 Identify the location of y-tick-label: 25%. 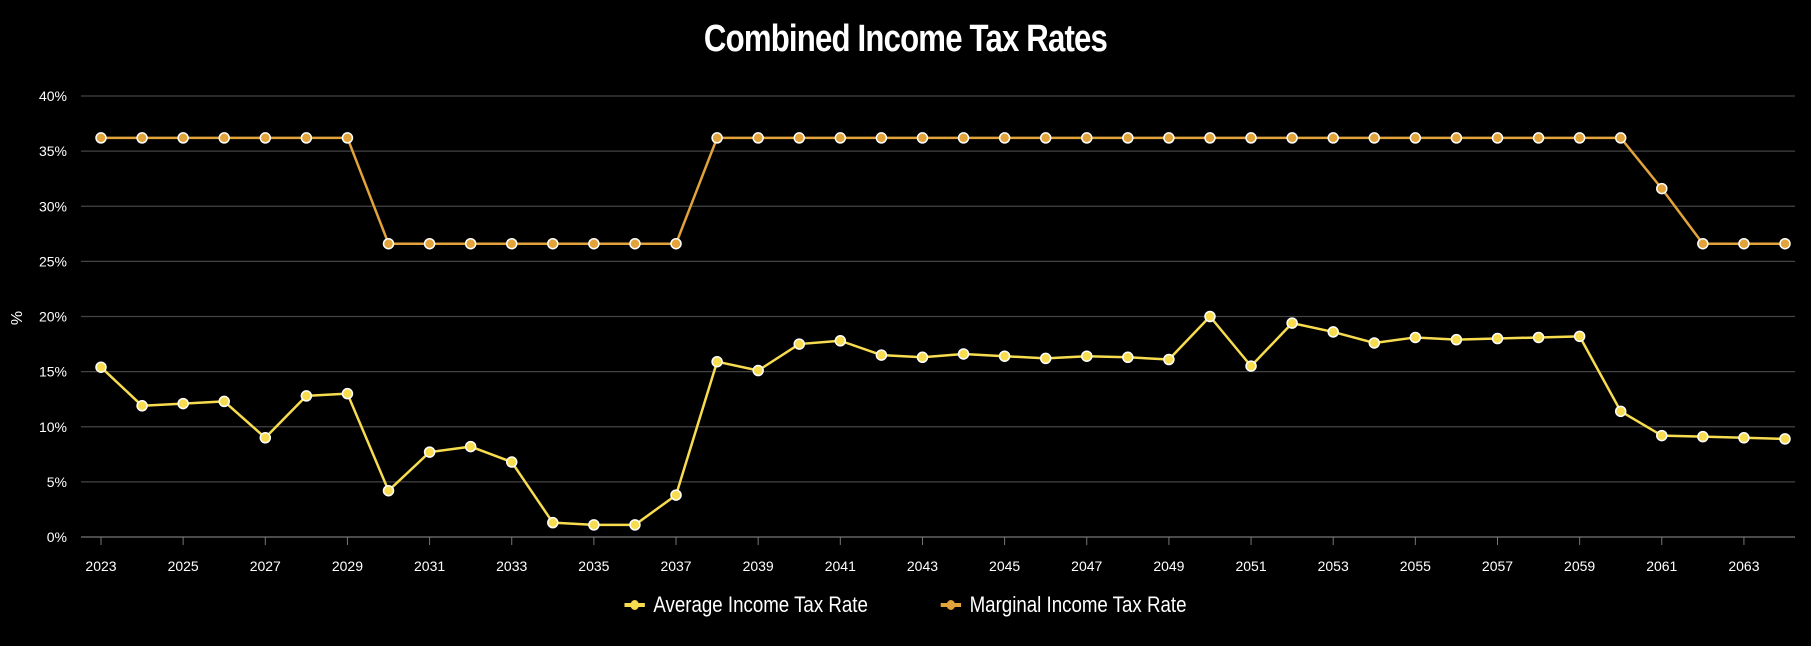
(53, 261).